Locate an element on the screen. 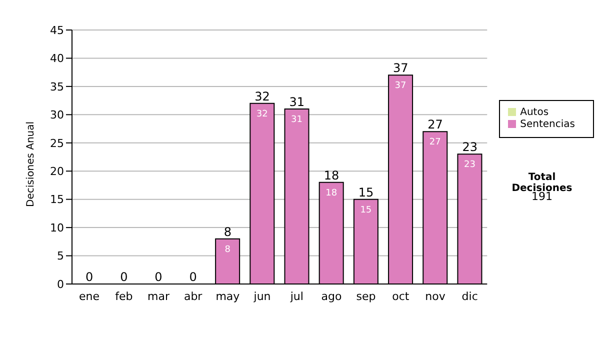 The height and width of the screenshot is (340, 600). x-tick-label: mar is located at coordinates (158, 296).